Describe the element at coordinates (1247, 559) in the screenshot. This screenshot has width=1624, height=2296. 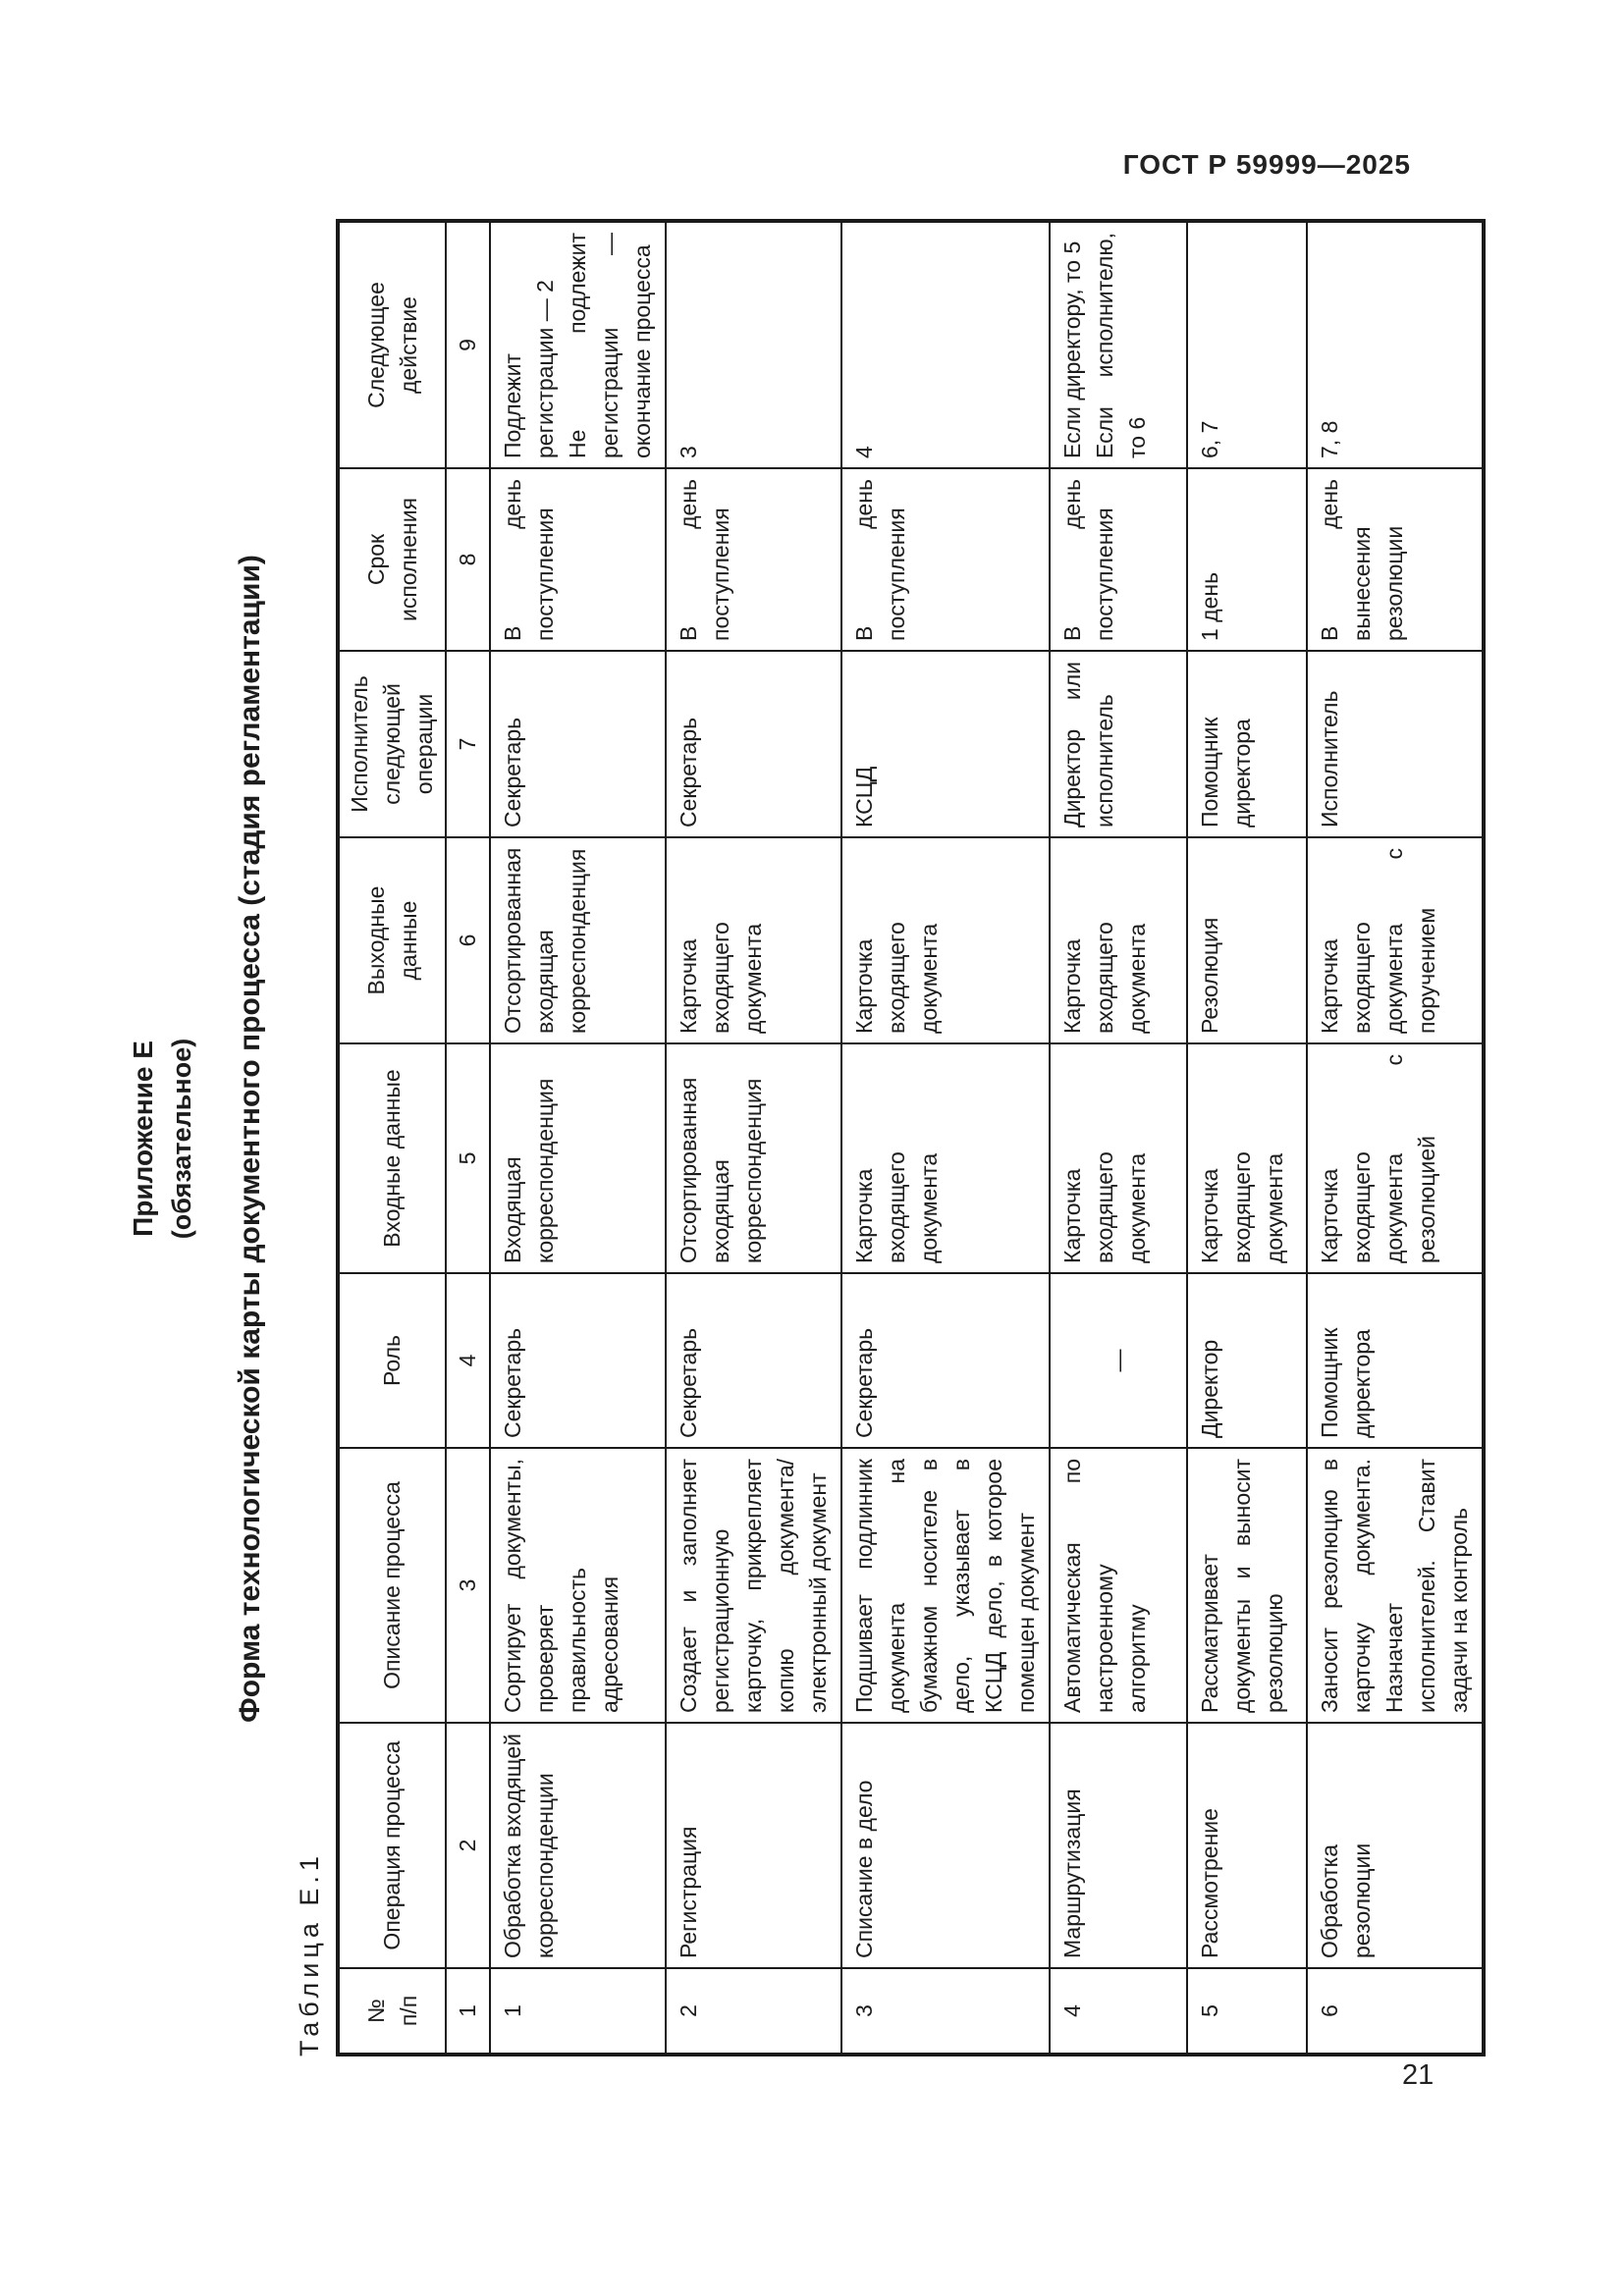
I see `cell-deadline: 1 день` at that location.